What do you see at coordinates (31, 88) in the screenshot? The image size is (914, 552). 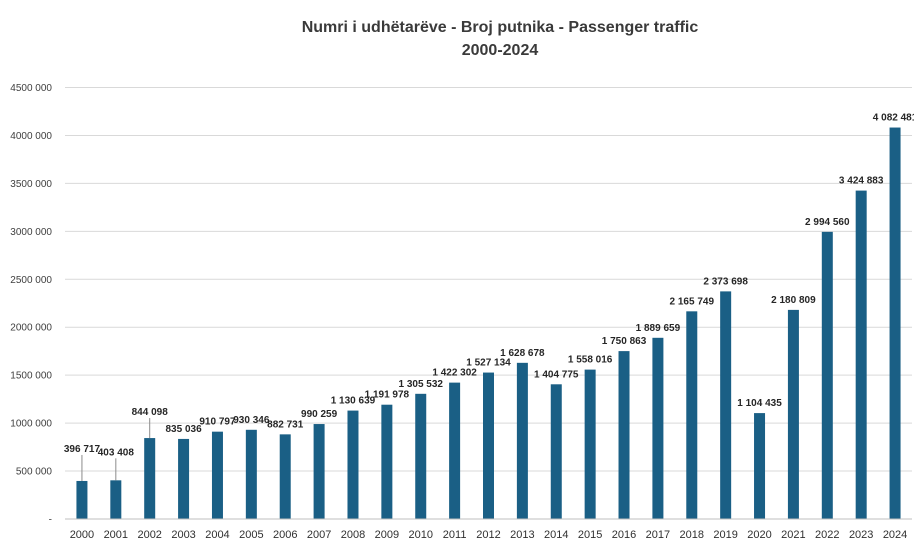 I see `y-tick-label: 4500 000` at bounding box center [31, 88].